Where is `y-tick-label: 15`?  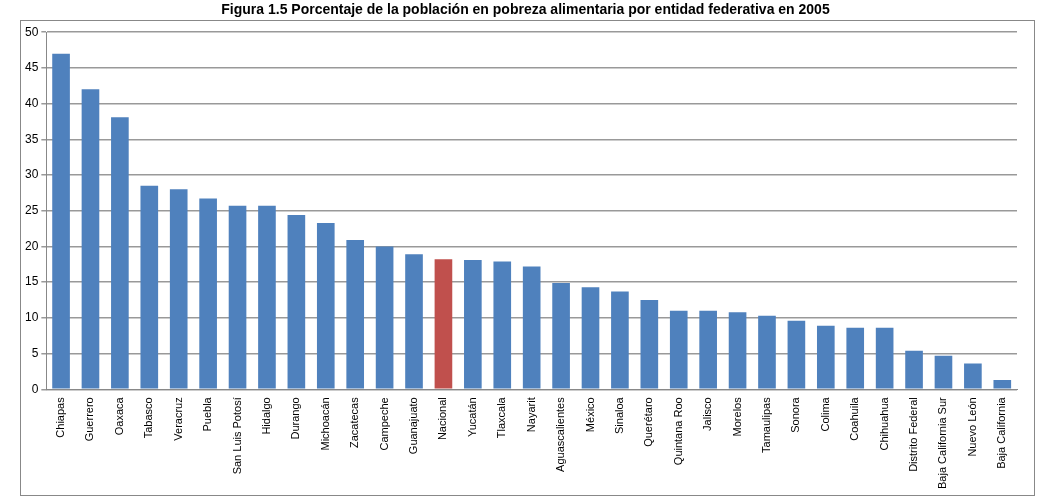 y-tick-label: 15 is located at coordinates (31, 281).